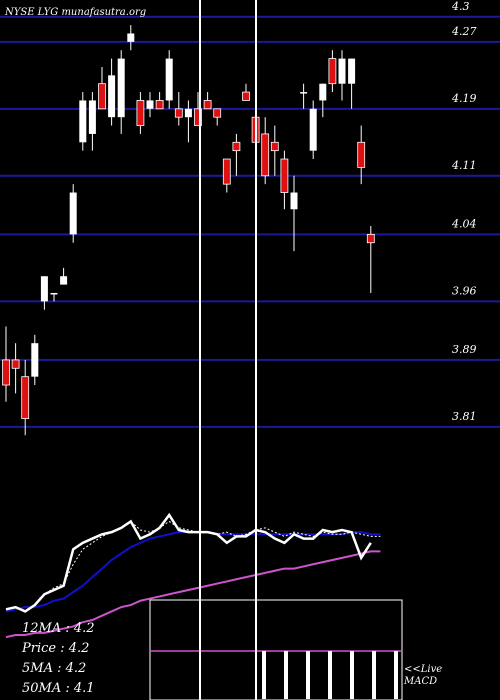 The image size is (500, 700). What do you see at coordinates (464, 416) in the screenshot?
I see `y-tick-label: 3.81` at bounding box center [464, 416].